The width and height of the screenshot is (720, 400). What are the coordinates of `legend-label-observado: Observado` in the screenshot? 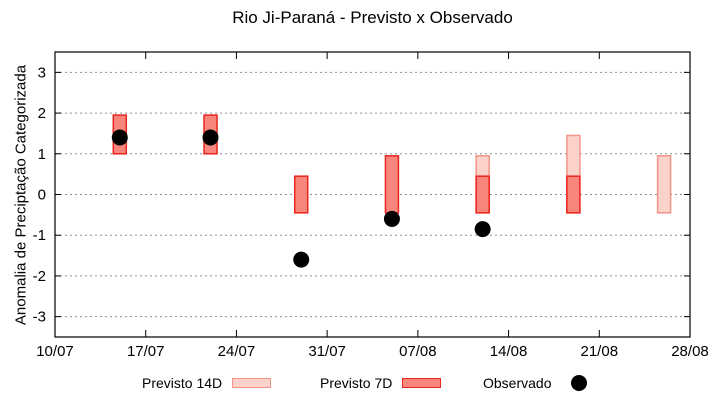 It's located at (517, 383).